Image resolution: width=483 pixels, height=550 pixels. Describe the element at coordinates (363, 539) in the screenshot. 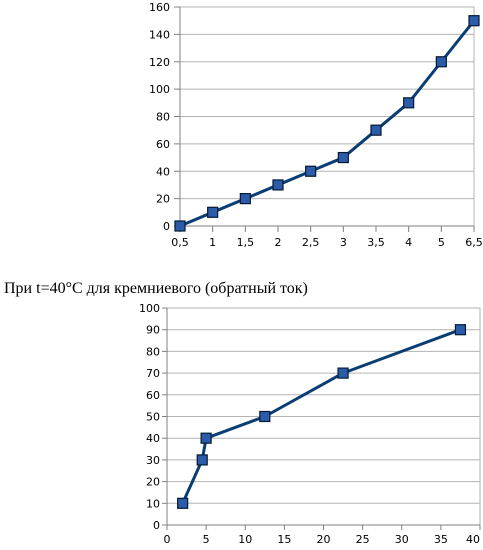

I see `x-tick-label: 25` at that location.